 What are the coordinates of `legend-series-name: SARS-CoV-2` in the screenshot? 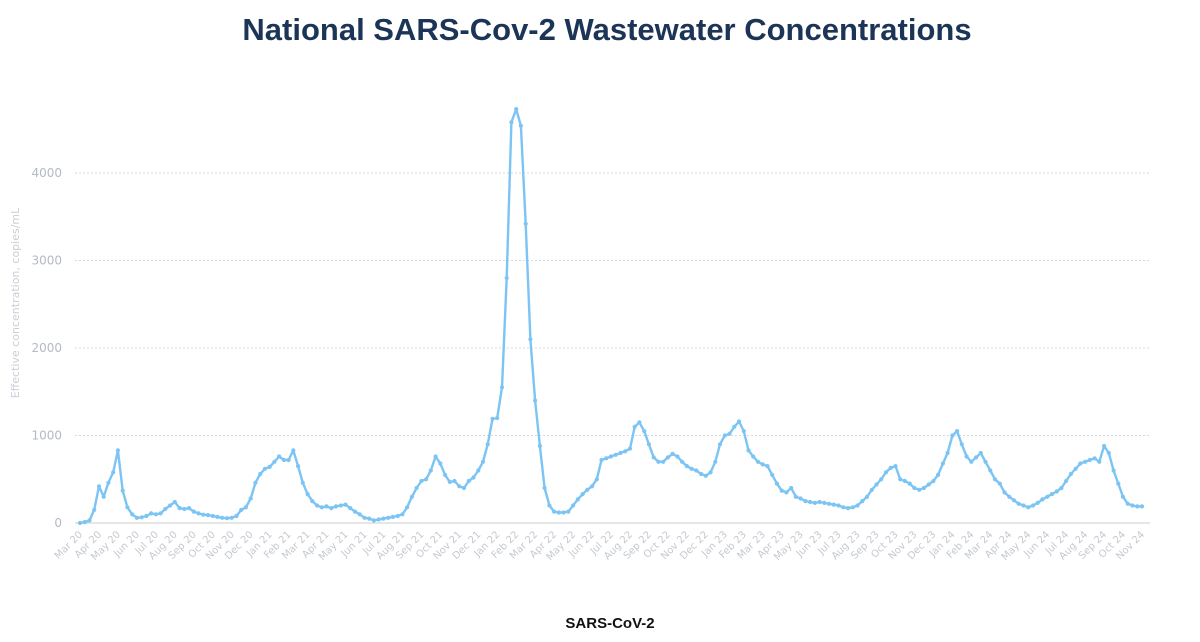 It's located at (609, 623).